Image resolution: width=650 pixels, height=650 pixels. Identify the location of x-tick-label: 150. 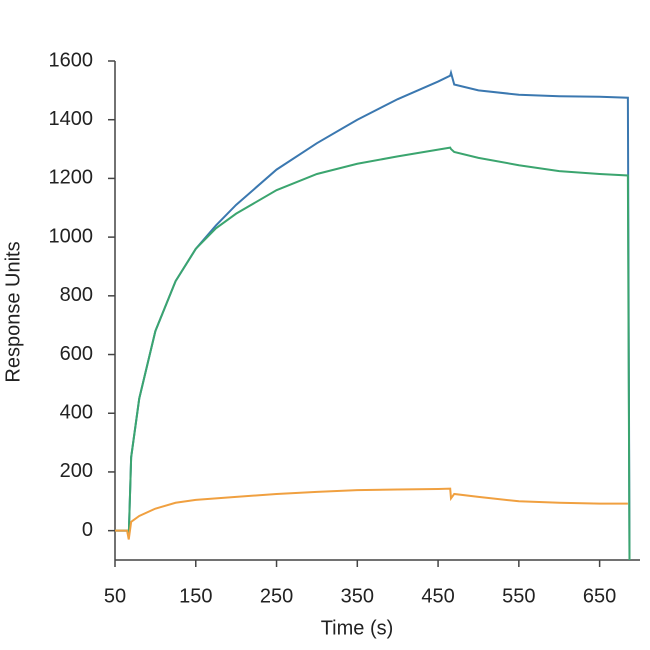
(195, 596).